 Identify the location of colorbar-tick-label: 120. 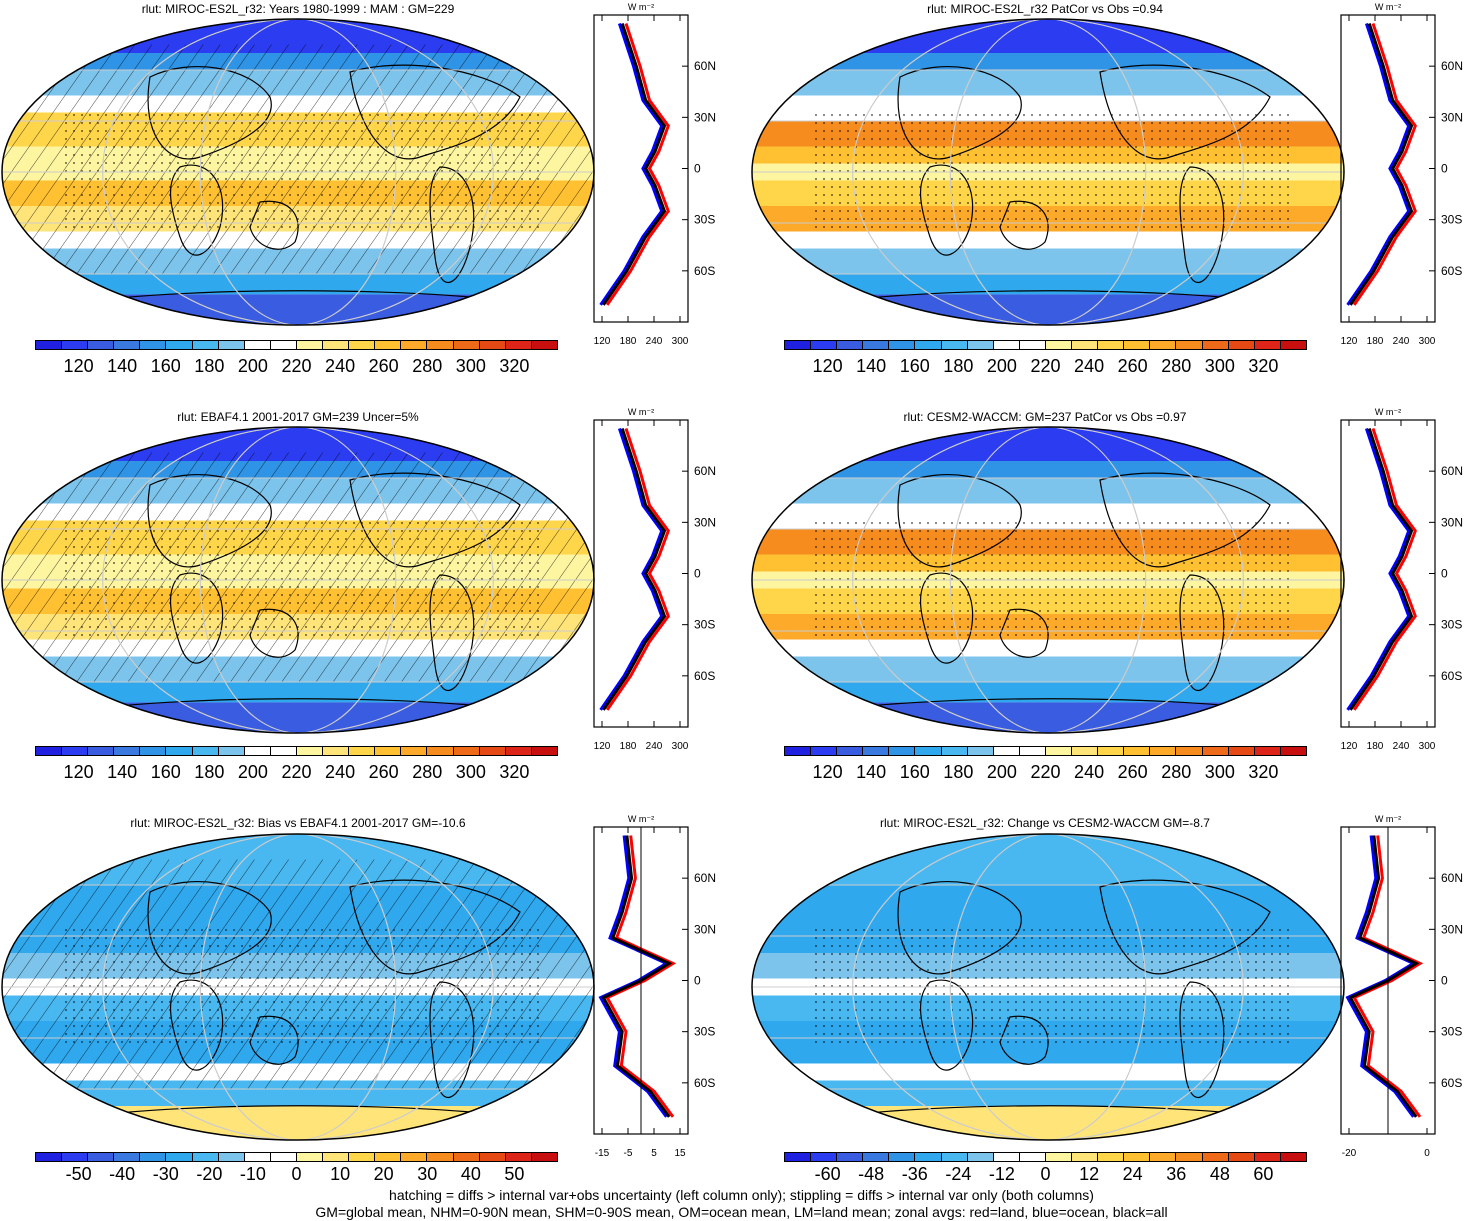
(78, 772).